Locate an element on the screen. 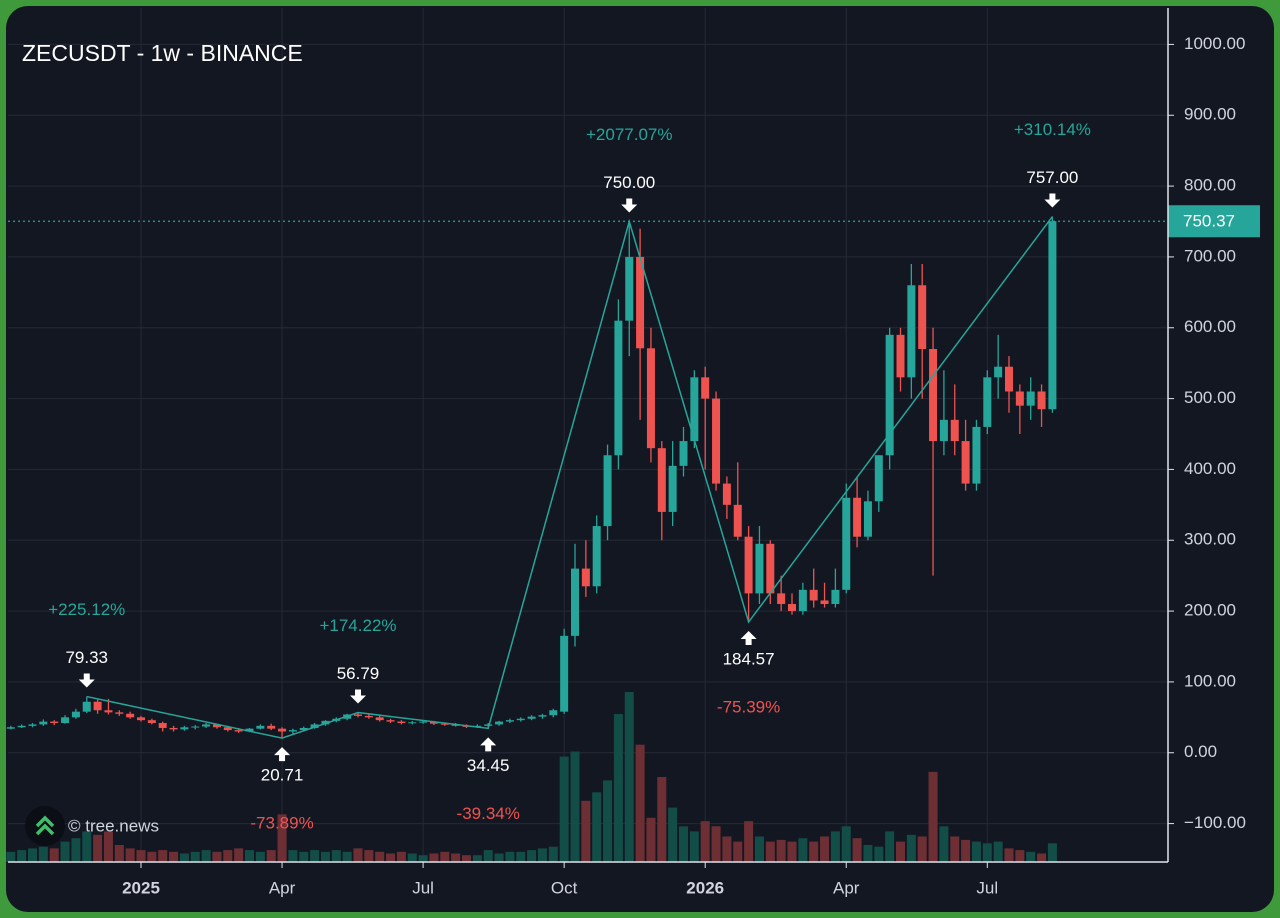 Image resolution: width=1280 pixels, height=918 pixels. y-tick-label: 400.00 is located at coordinates (1210, 468).